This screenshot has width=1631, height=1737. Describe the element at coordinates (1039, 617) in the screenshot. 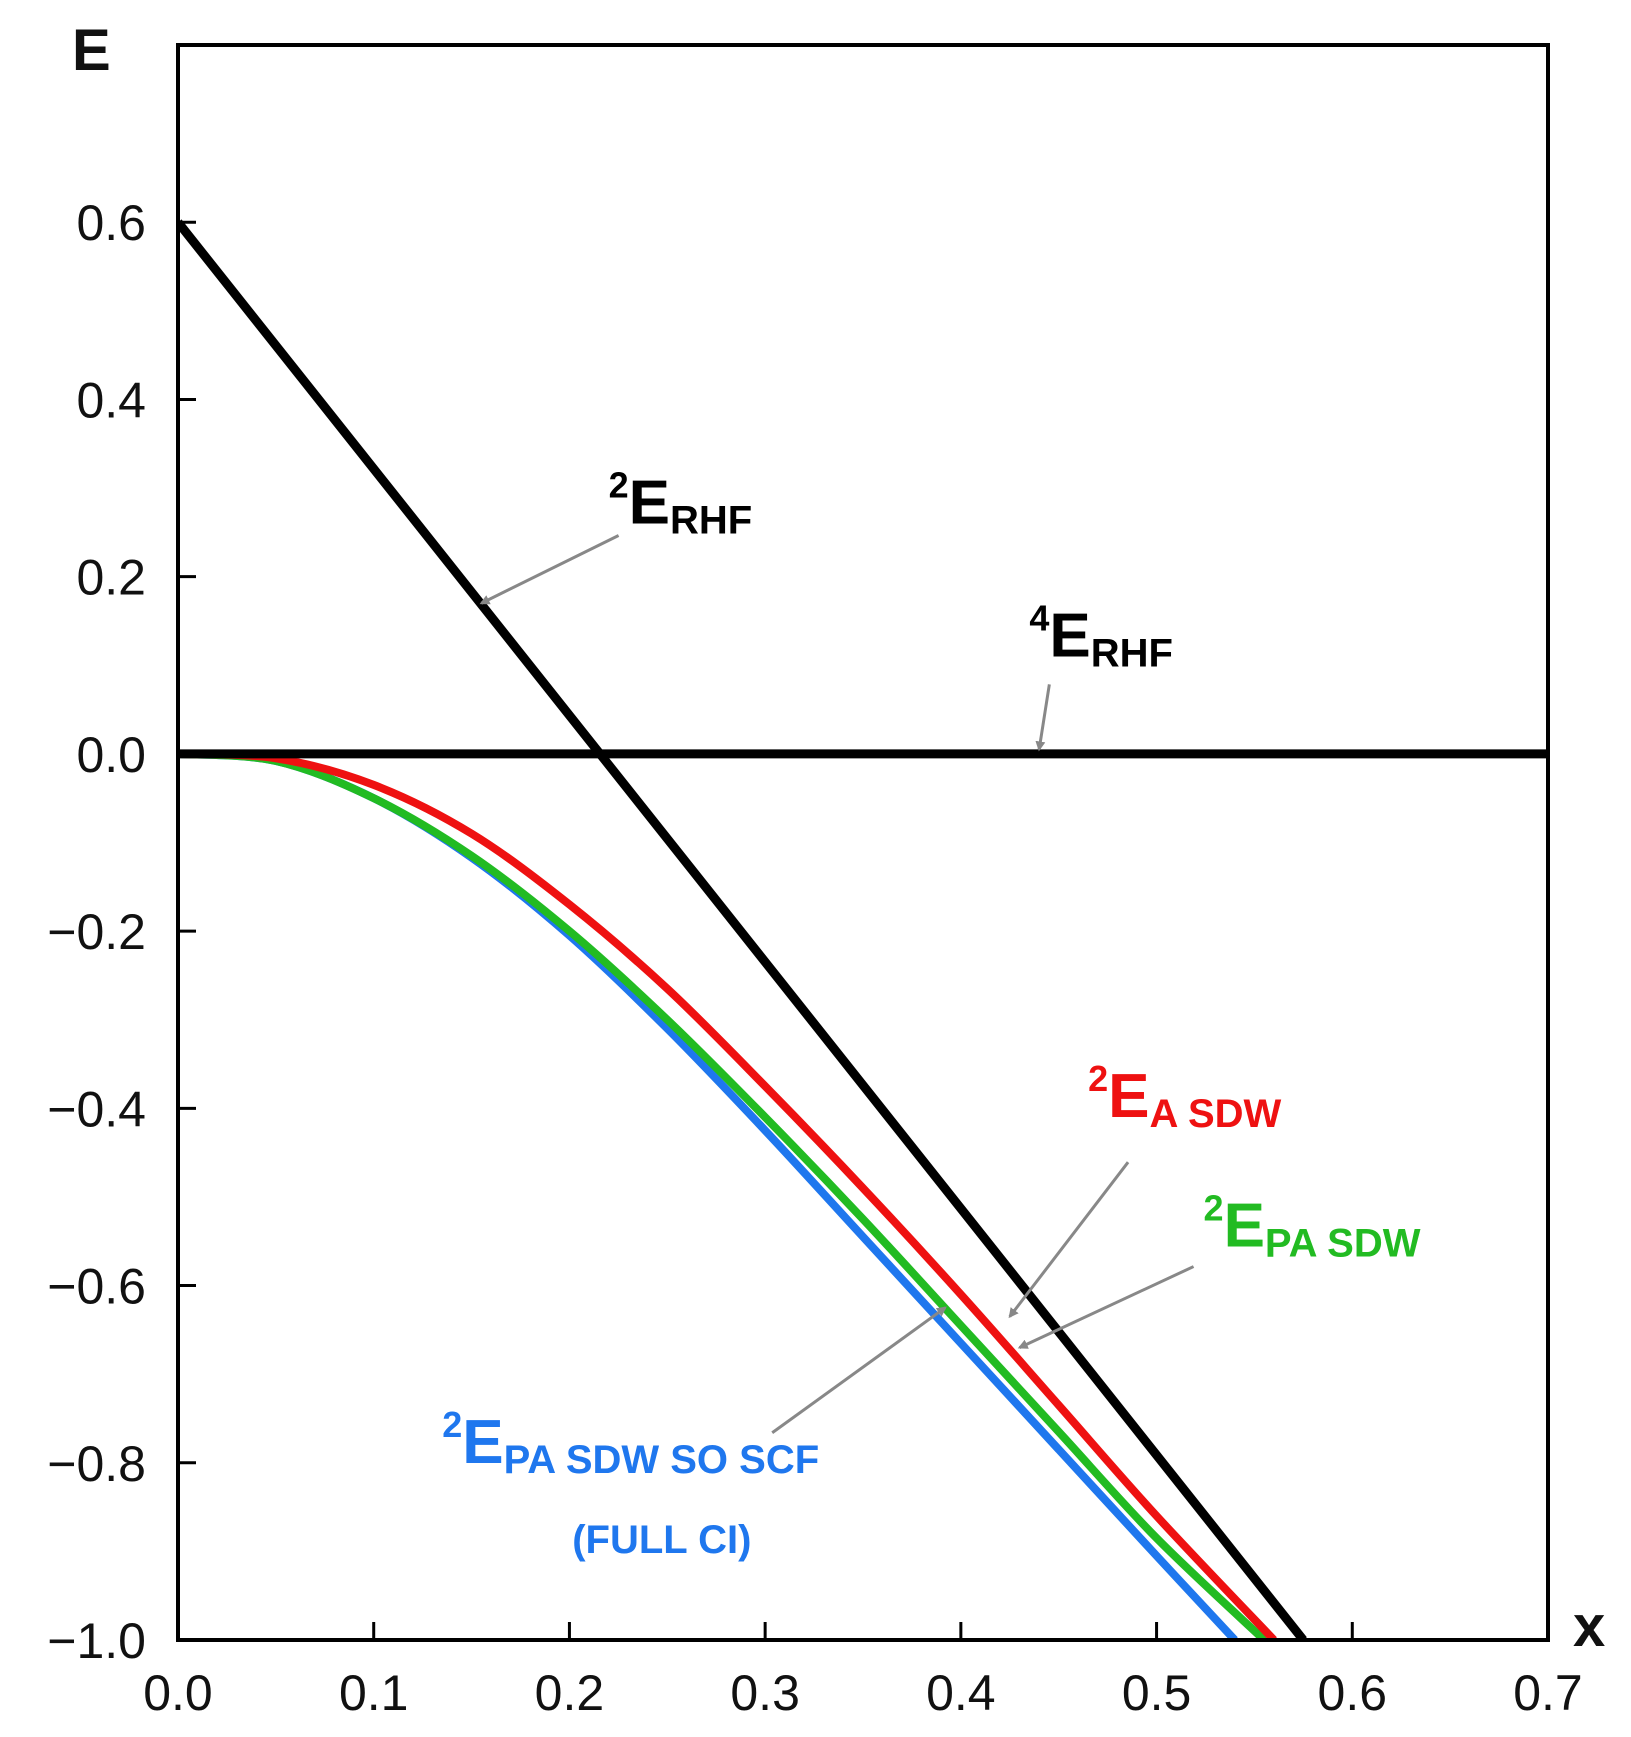

I see `annotation-superscript: 4` at that location.